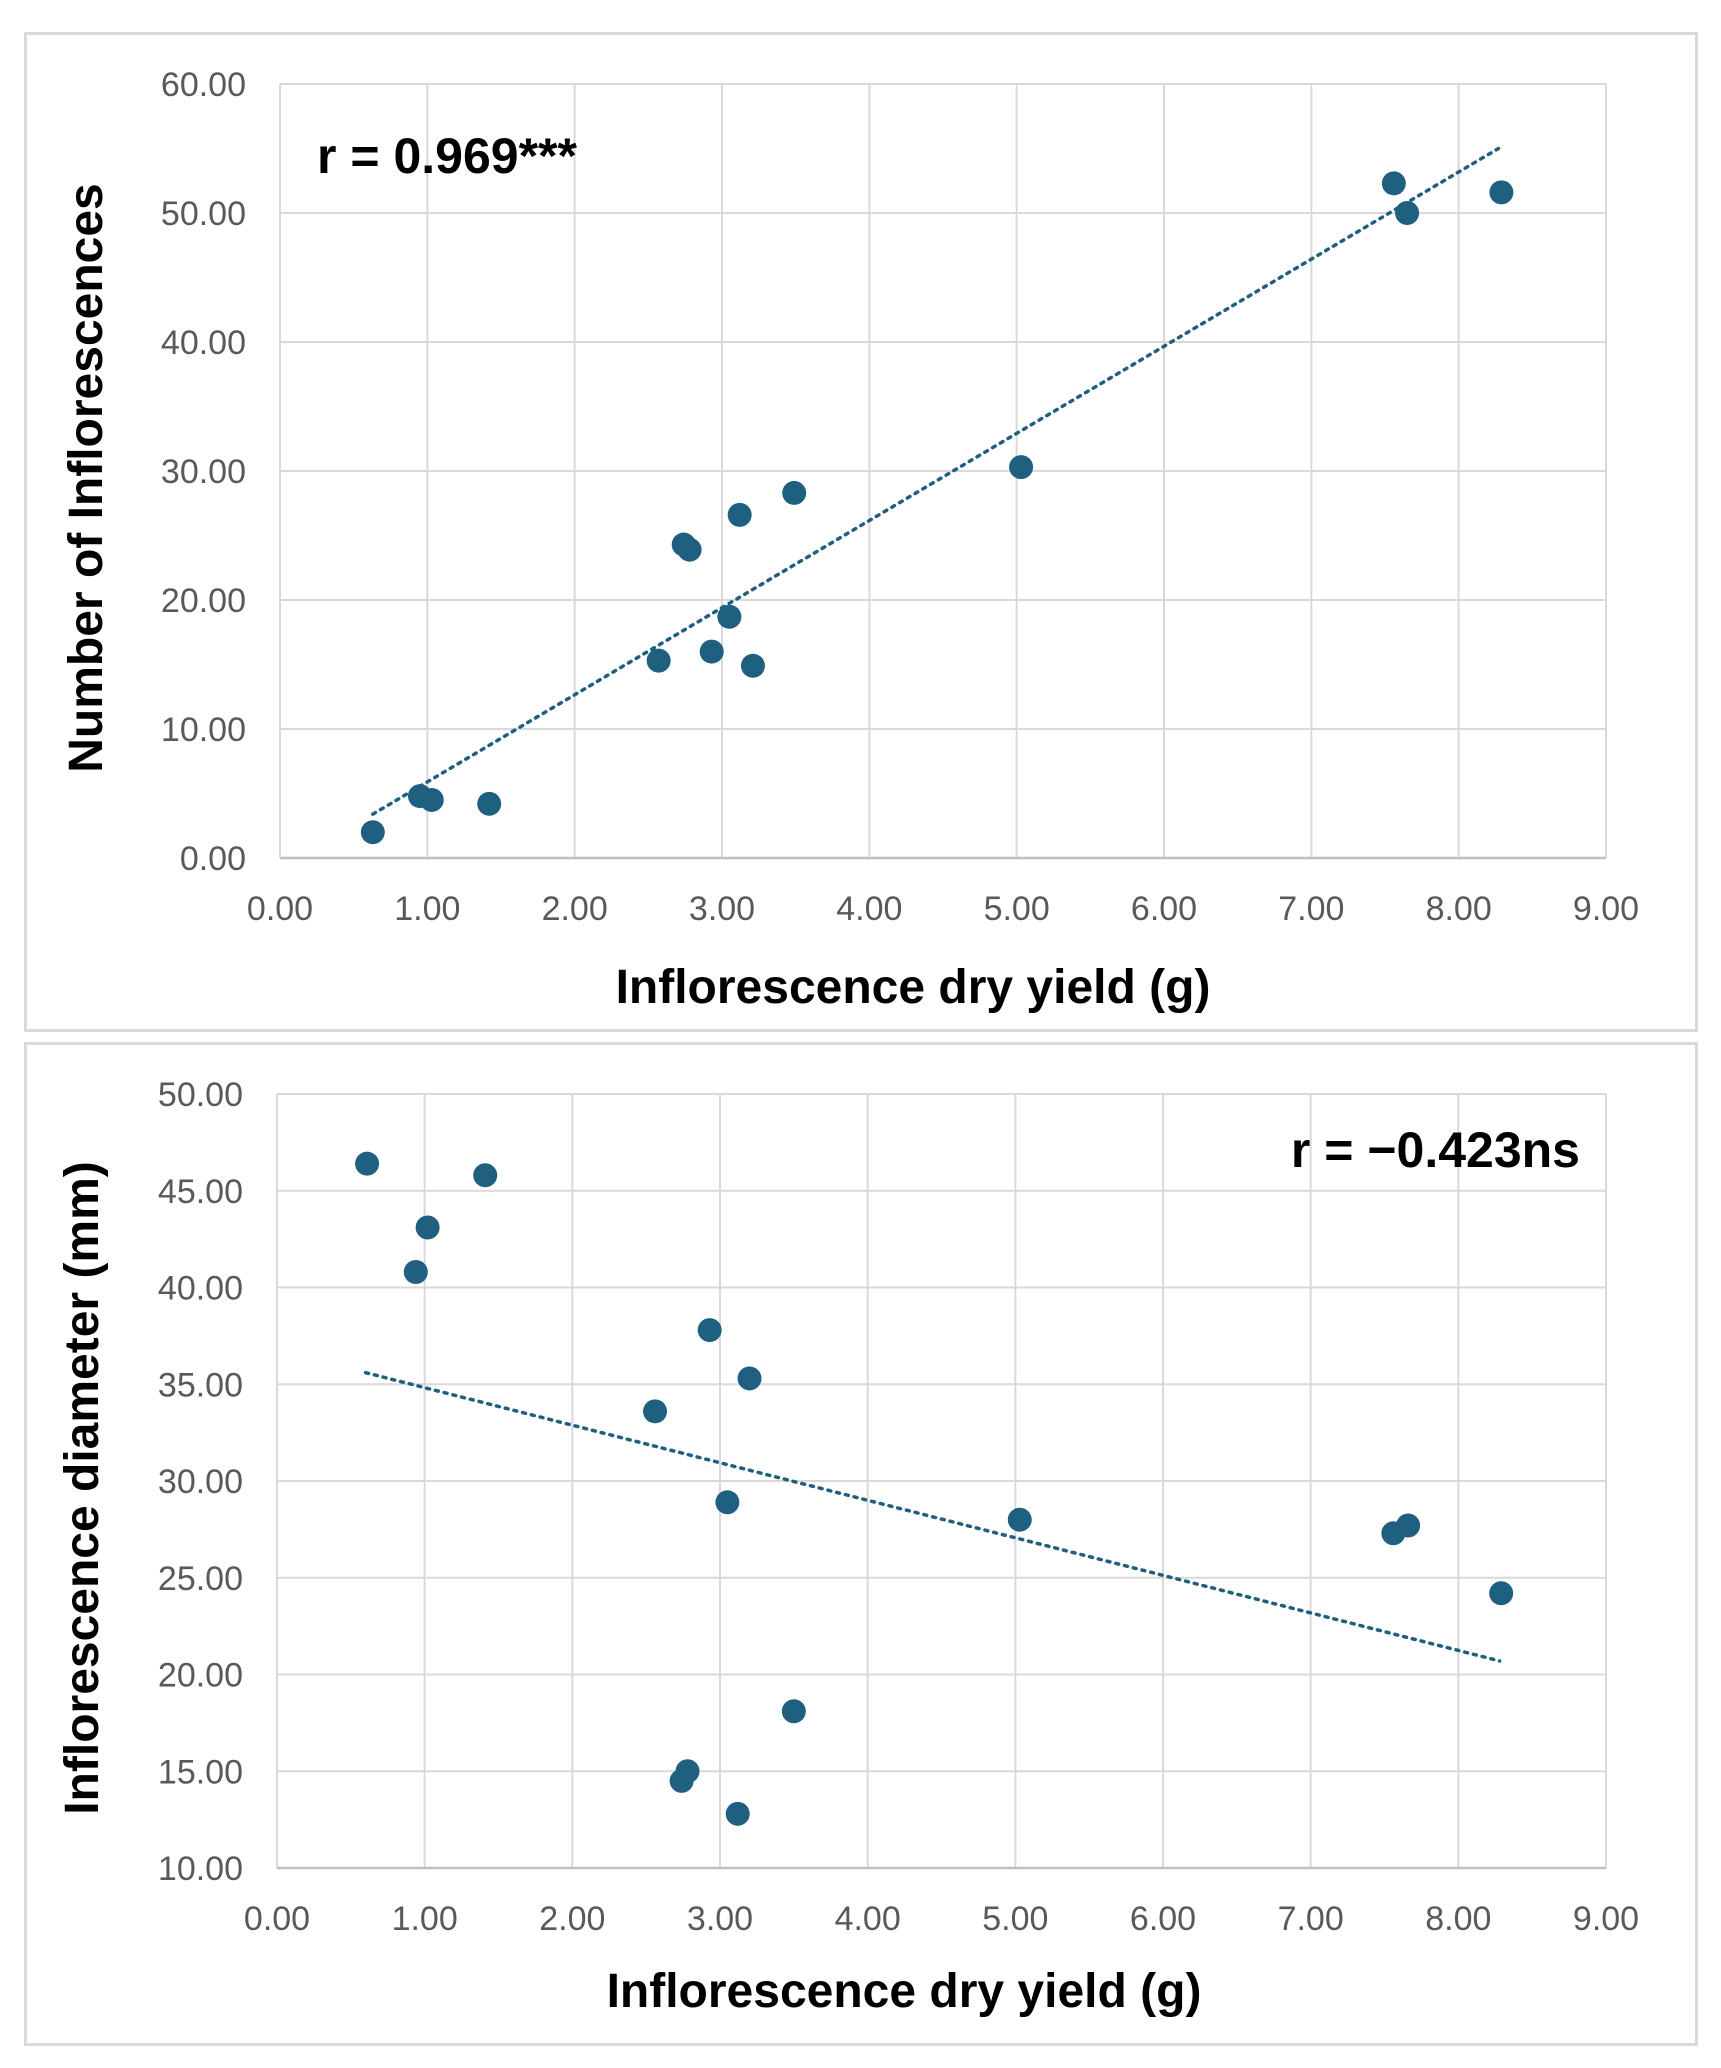  What do you see at coordinates (200, 1192) in the screenshot?
I see `y-tick-label: 45.00` at bounding box center [200, 1192].